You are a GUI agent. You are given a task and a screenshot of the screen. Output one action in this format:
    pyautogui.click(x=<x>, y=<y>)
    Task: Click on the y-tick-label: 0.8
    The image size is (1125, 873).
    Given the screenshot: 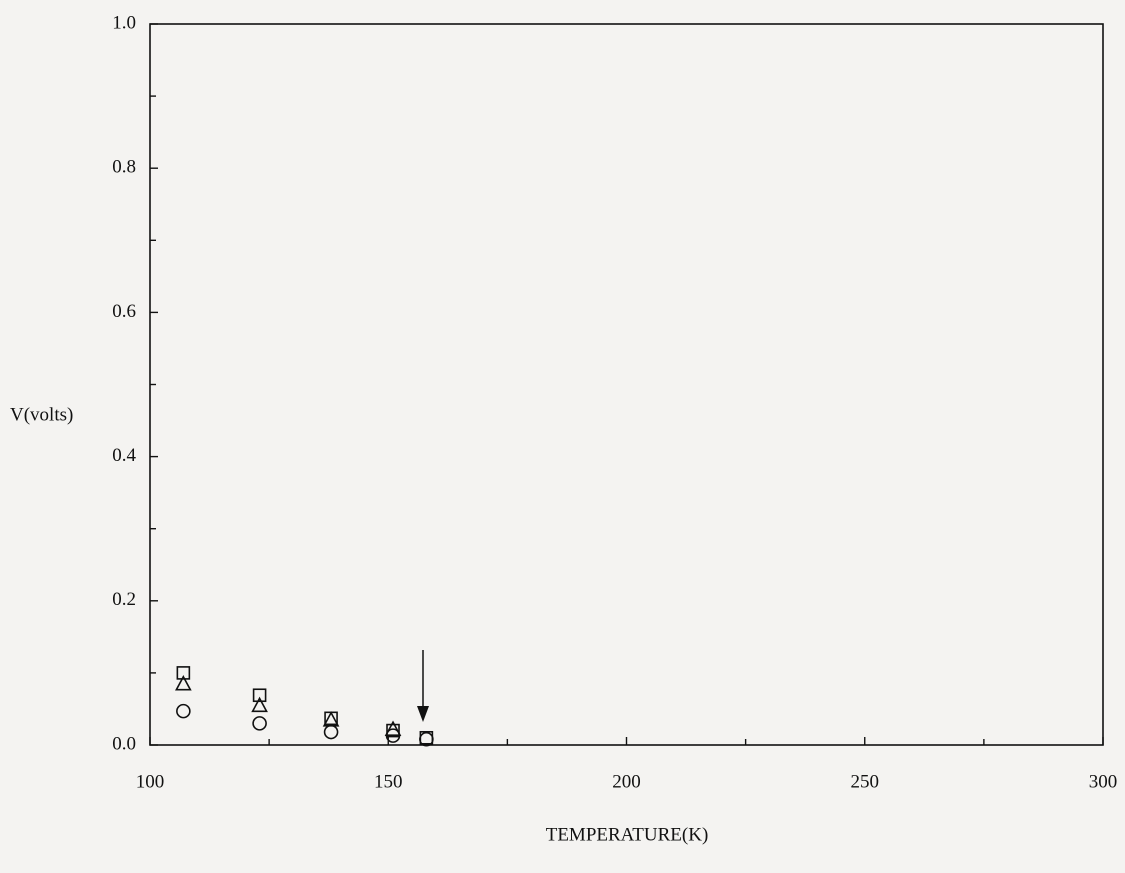 What is the action you would take?
    pyautogui.click(x=124, y=167)
    